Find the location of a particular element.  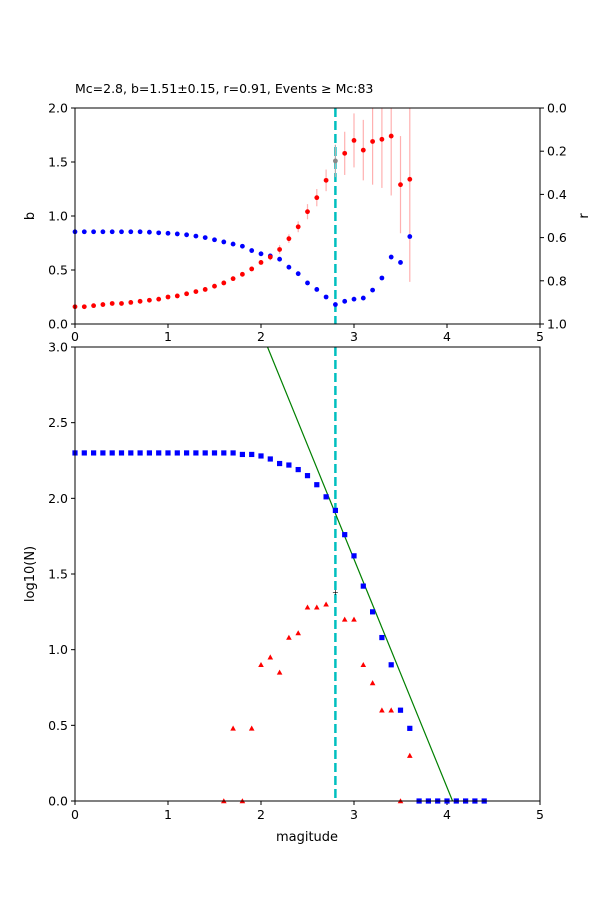

r-series is located at coordinates (242, 268).